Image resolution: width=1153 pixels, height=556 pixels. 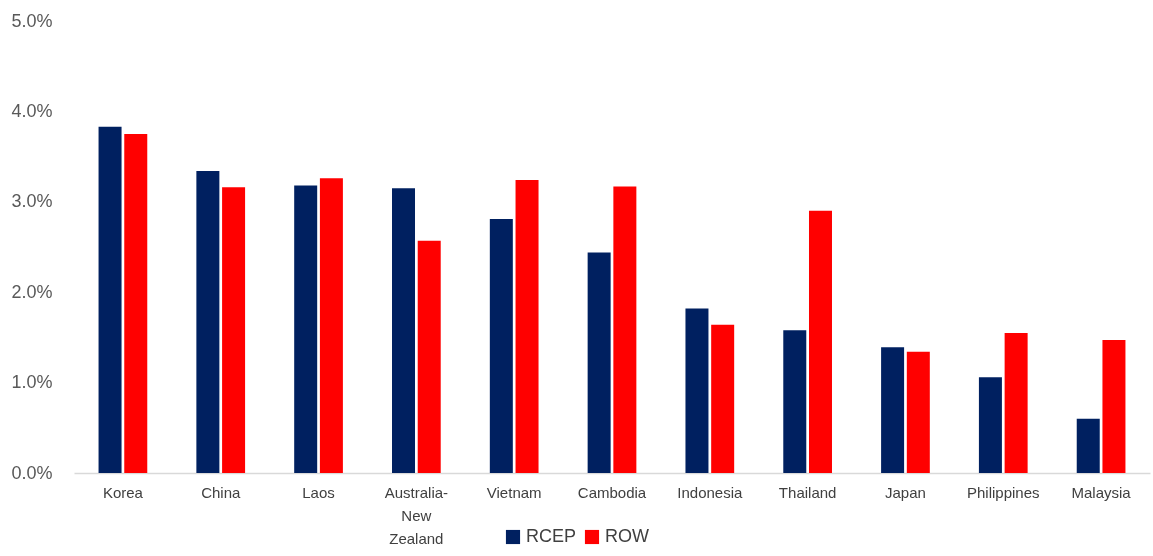 I want to click on y-tick-label: 3.0%, so click(x=32, y=201).